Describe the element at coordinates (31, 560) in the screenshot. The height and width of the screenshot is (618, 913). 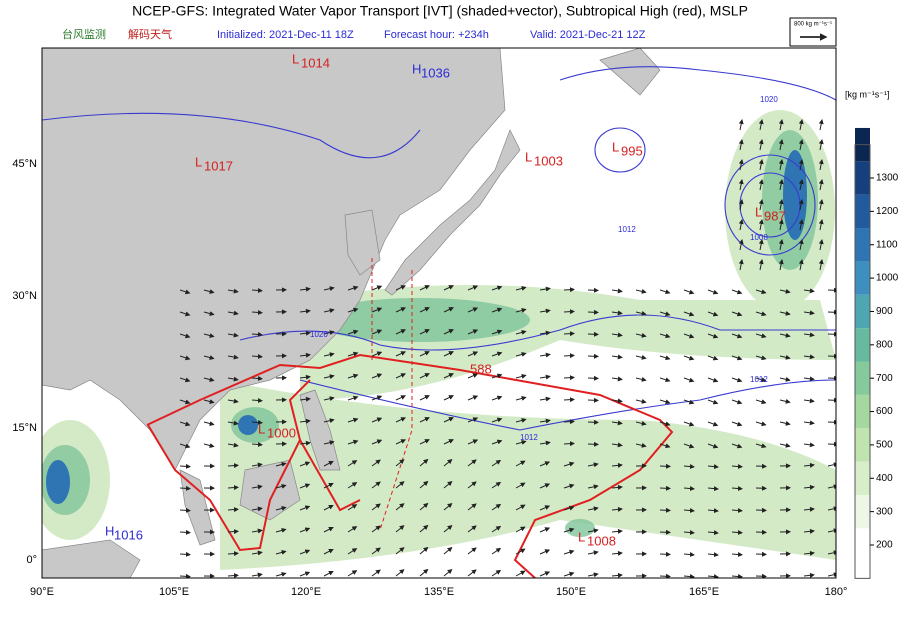
I see `lat-label: 0°` at that location.